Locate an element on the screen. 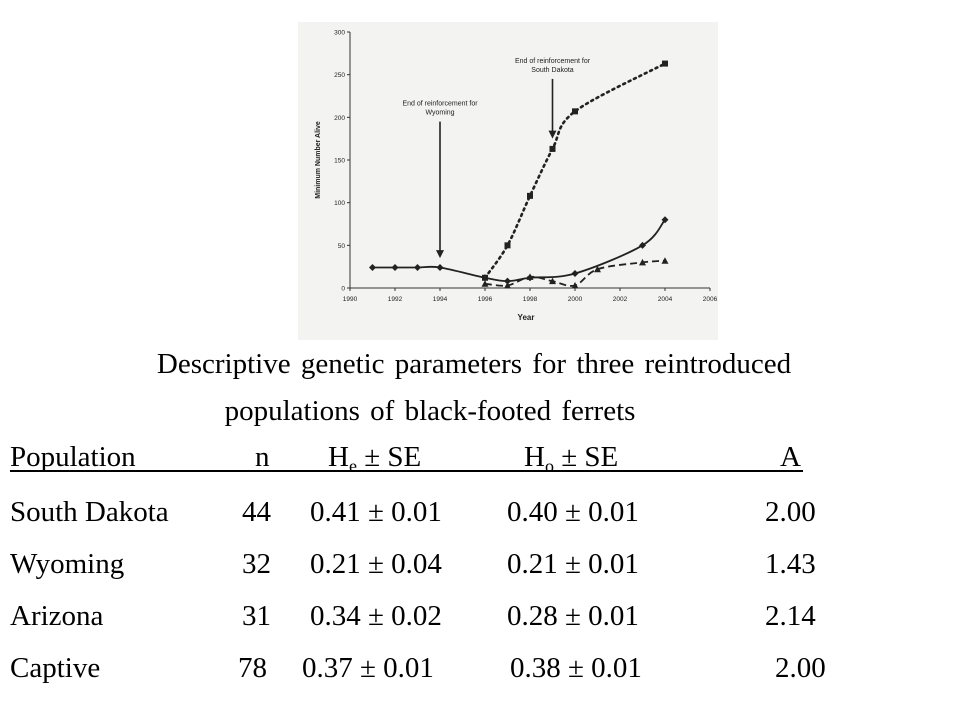  cell-he: 0.37 ± 0.01 is located at coordinates (368, 668).